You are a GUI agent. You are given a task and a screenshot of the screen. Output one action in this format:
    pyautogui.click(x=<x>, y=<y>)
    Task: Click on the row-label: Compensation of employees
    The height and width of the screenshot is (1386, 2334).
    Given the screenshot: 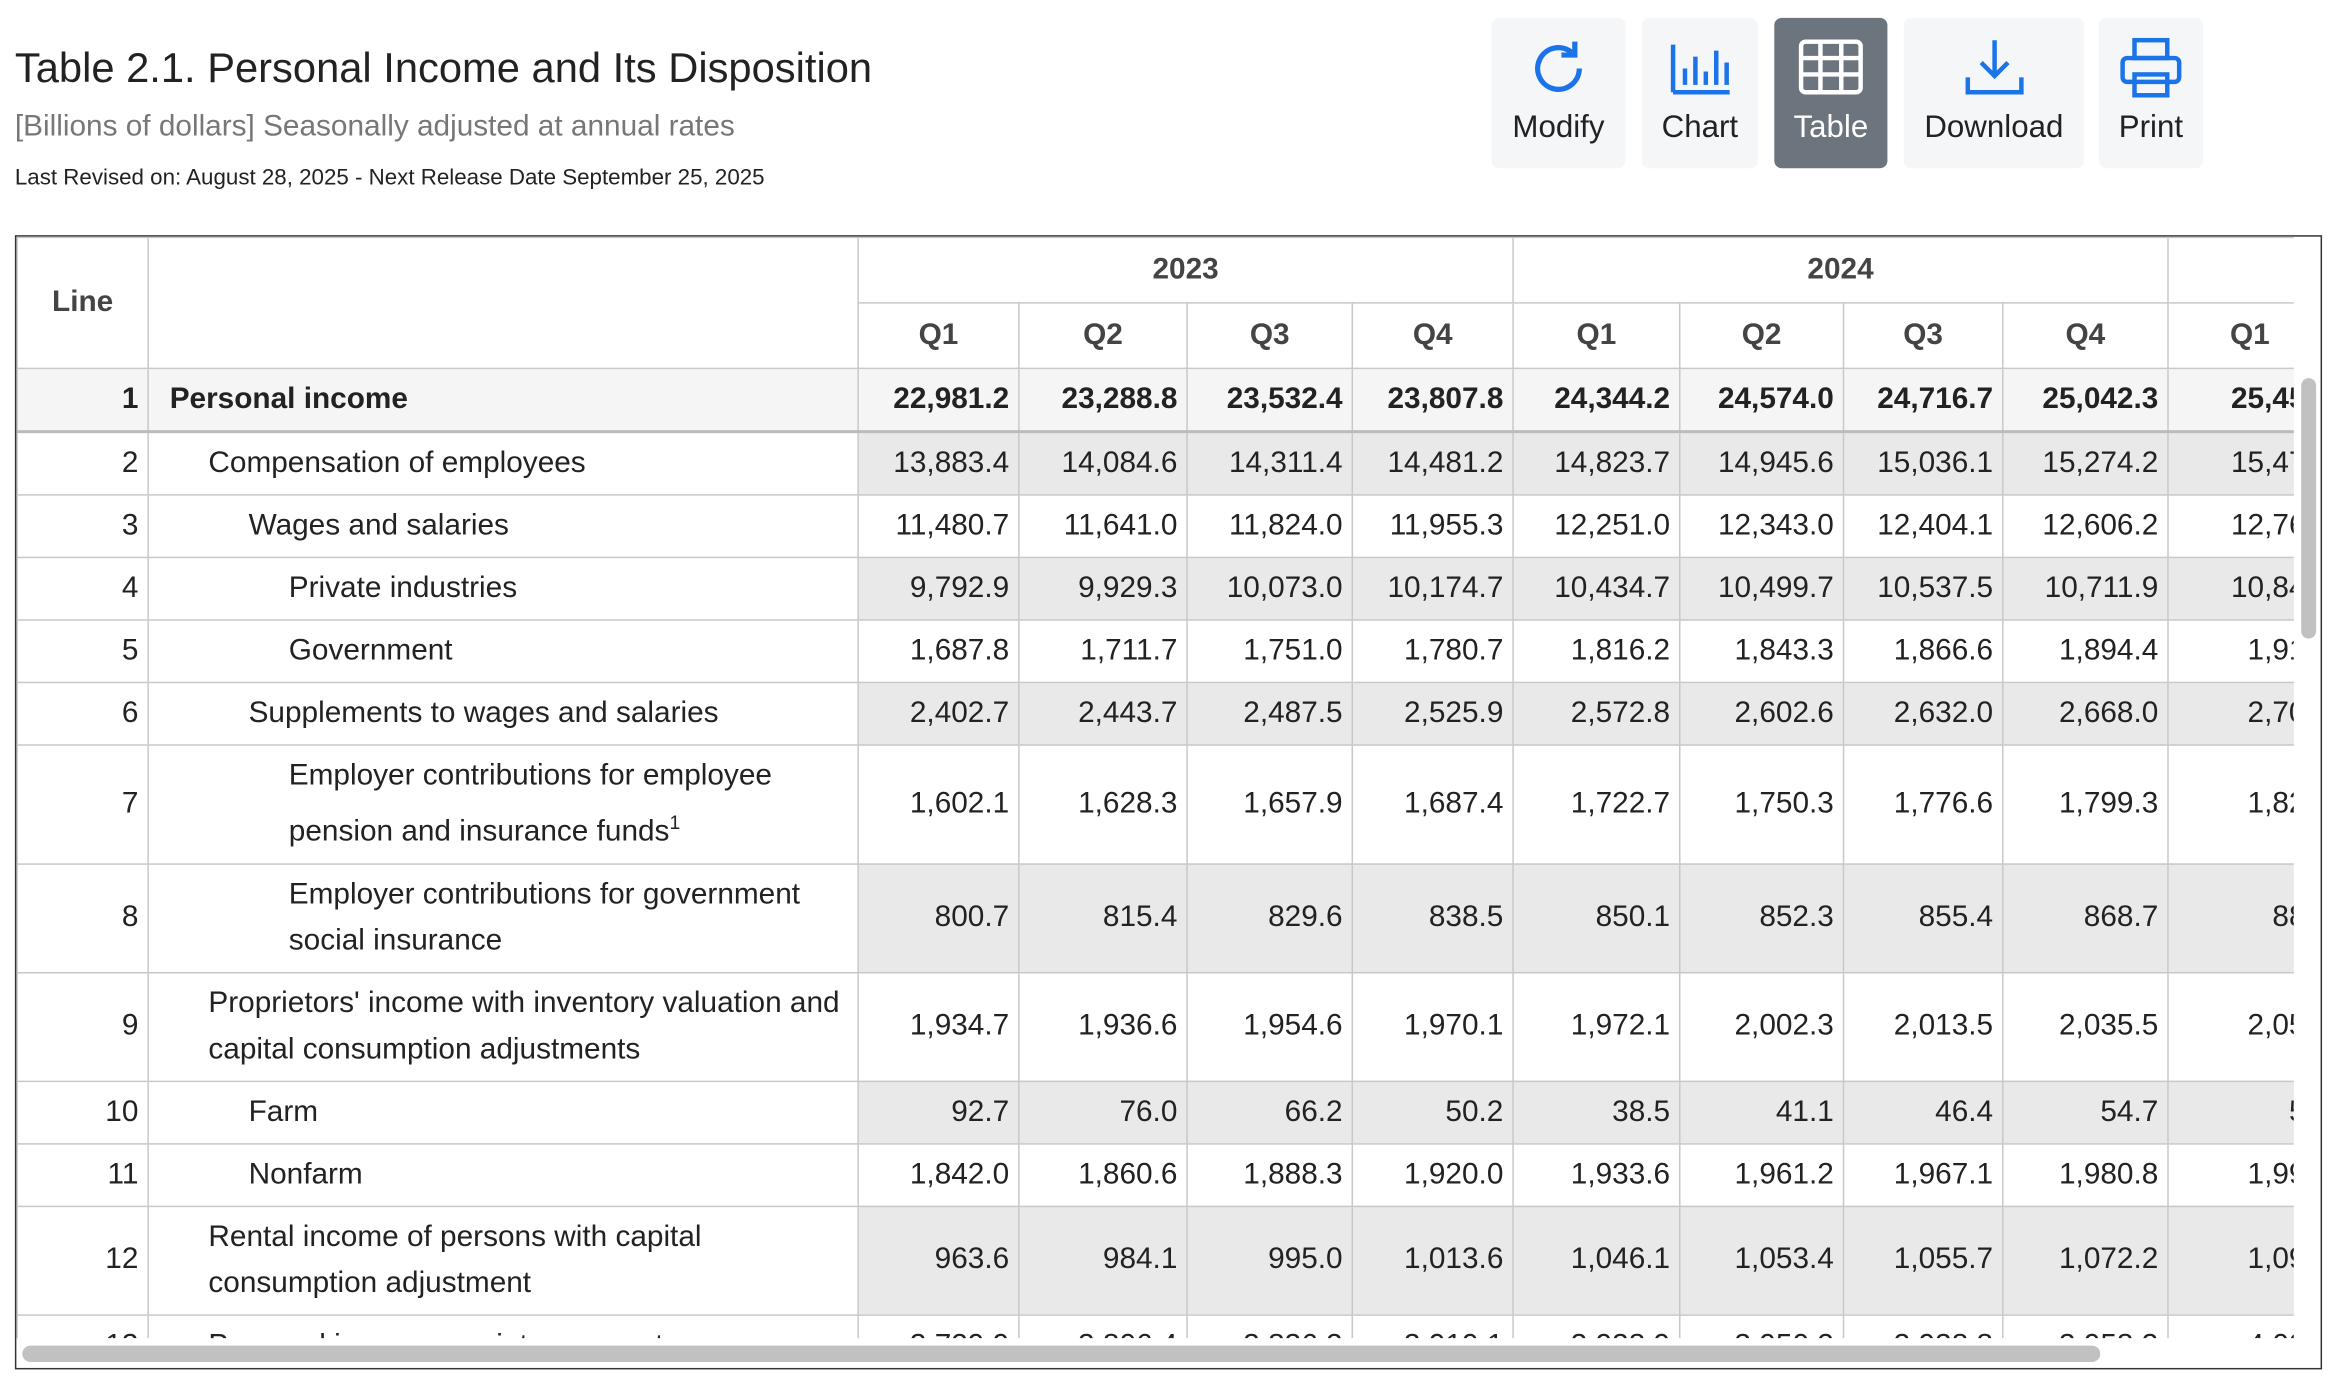 What is the action you would take?
    pyautogui.click(x=503, y=463)
    